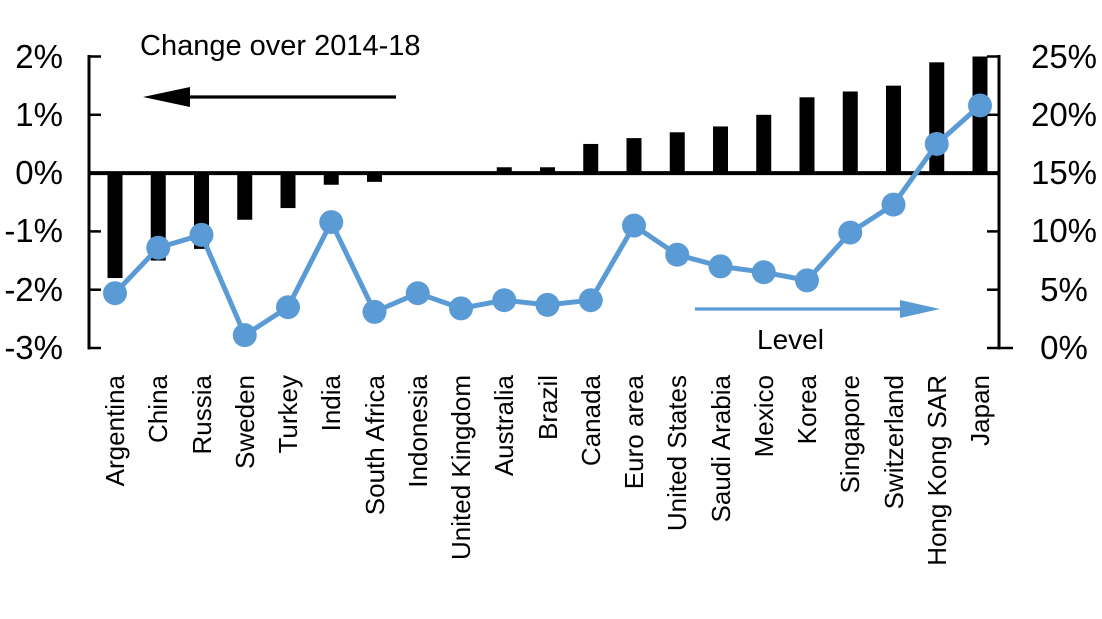 The width and height of the screenshot is (1102, 619). I want to click on right-axis-tick-label: 15%, so click(1064, 173).